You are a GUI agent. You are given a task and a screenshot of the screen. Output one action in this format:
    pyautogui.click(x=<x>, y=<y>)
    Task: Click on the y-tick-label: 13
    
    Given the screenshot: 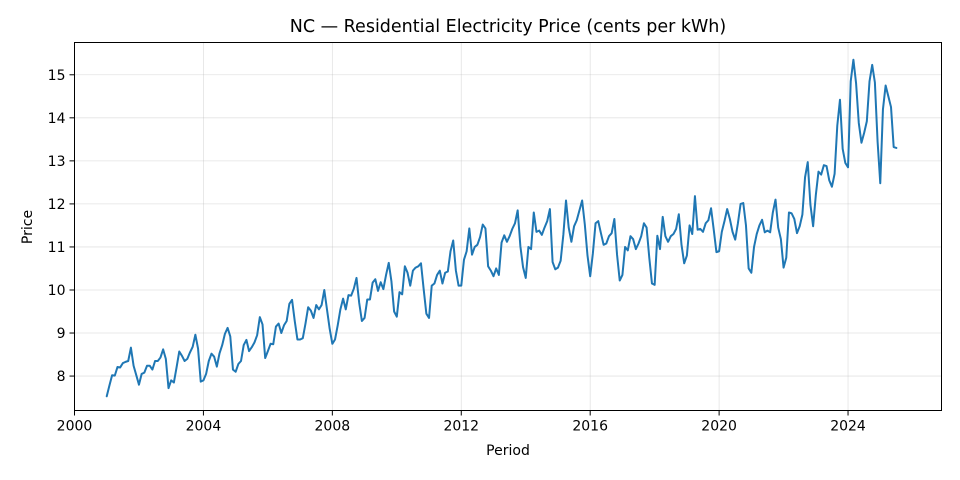 What is the action you would take?
    pyautogui.click(x=57, y=162)
    